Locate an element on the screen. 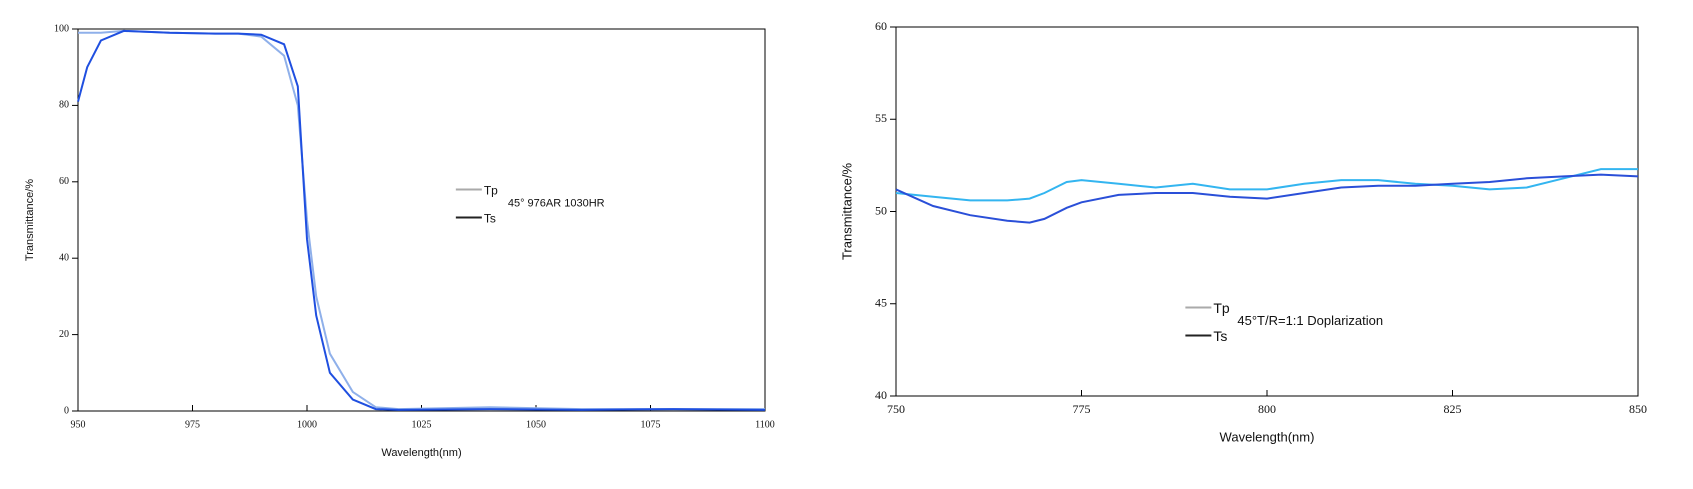 The image size is (1693, 489). x-tick-label: 750 is located at coordinates (896, 409).